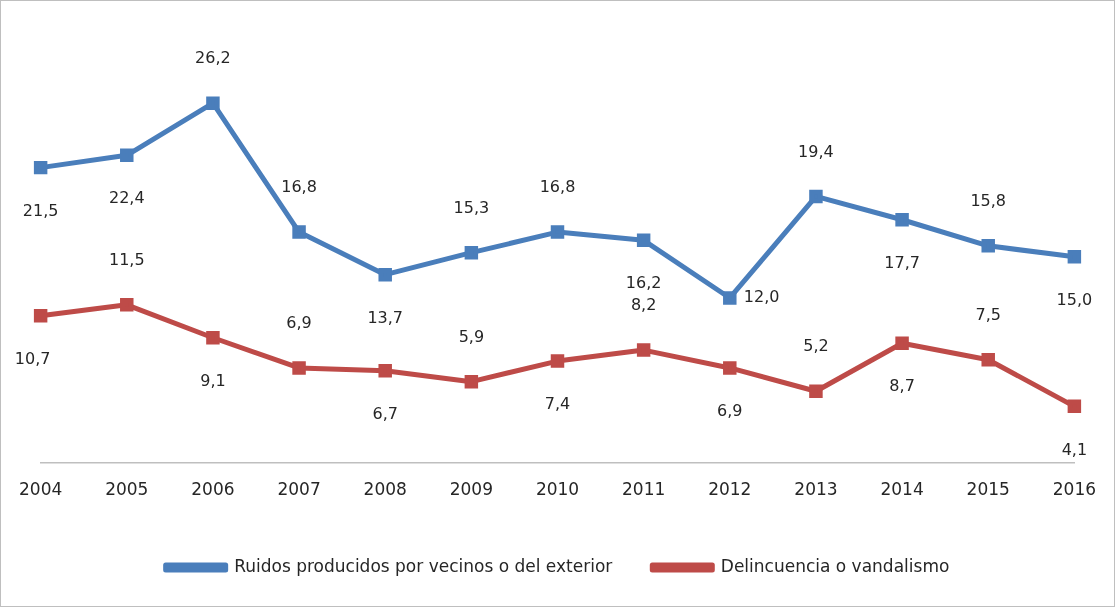 This screenshot has height=607, width=1115. I want to click on x-tick-label: 2015, so click(988, 489).